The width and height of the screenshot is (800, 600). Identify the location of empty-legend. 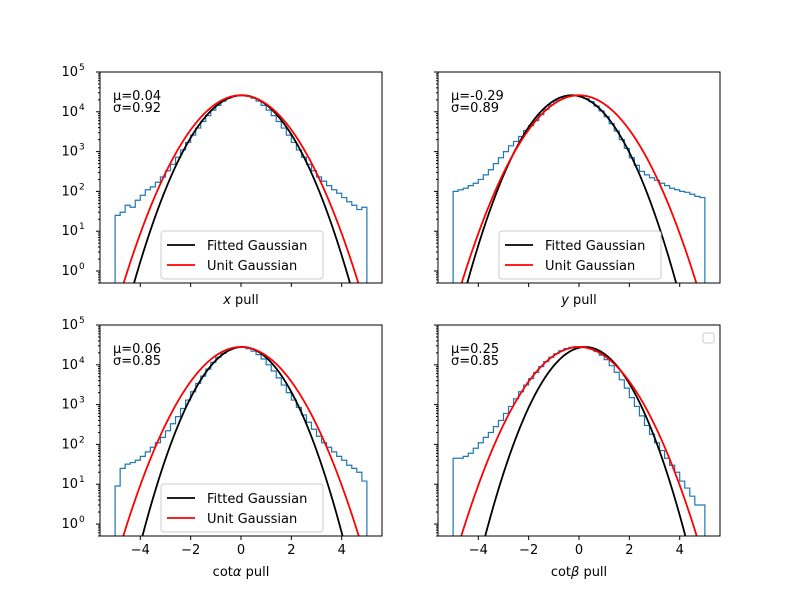
(708, 338).